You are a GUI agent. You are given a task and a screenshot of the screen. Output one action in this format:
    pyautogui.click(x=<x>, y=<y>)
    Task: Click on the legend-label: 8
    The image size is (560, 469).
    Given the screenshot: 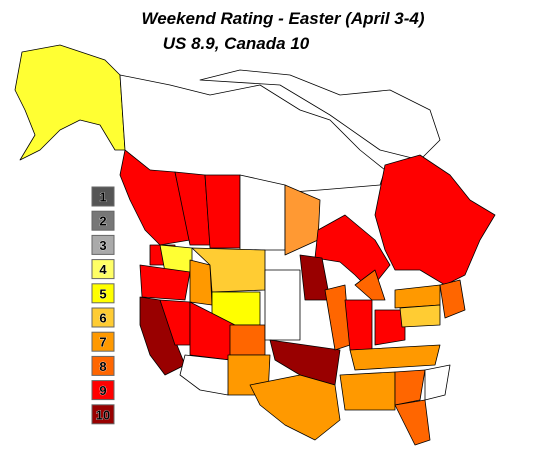 What is the action you would take?
    pyautogui.click(x=102, y=366)
    